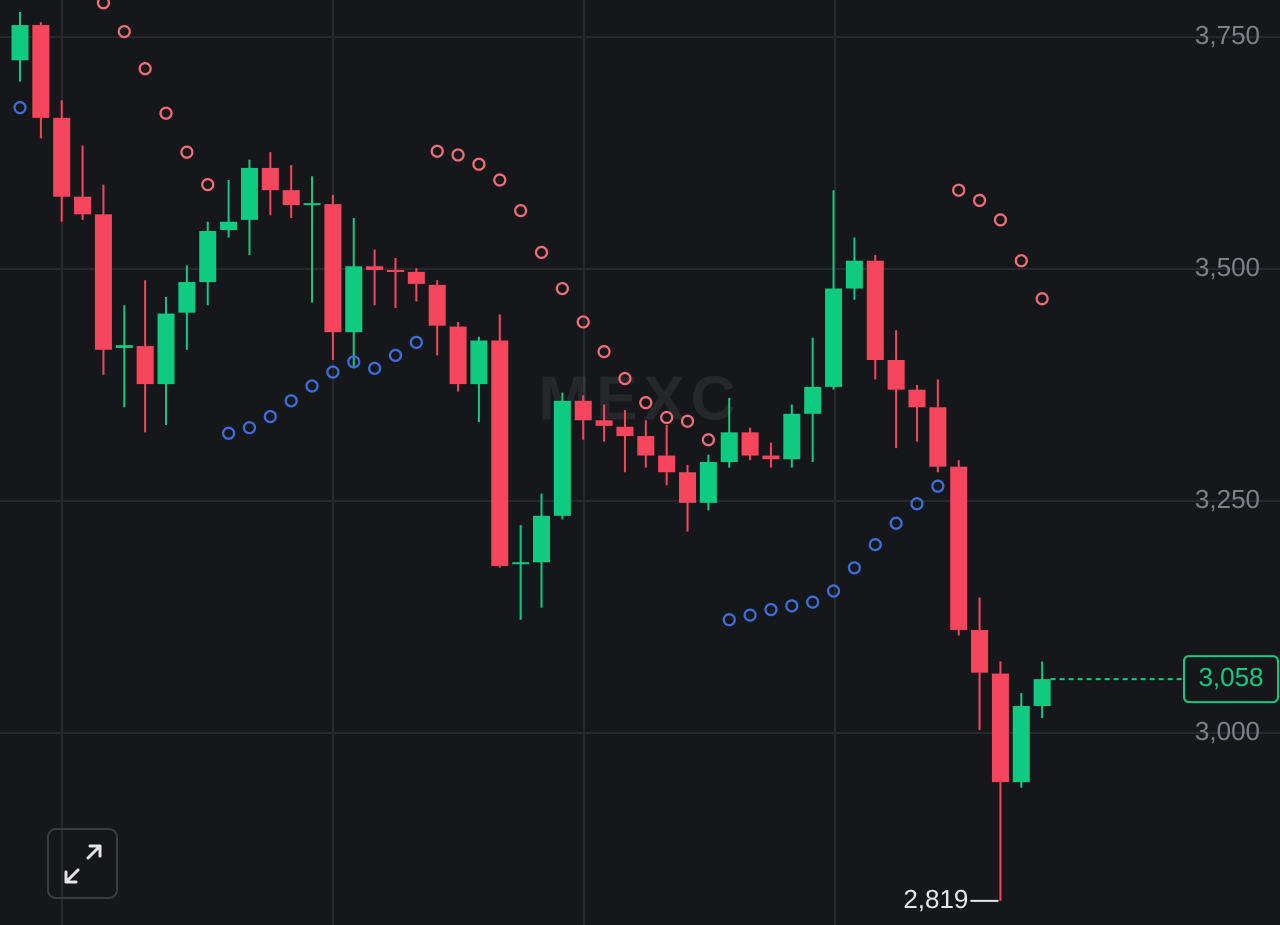 Image resolution: width=1280 pixels, height=925 pixels. I want to click on low-label: 2,819, so click(935, 899).